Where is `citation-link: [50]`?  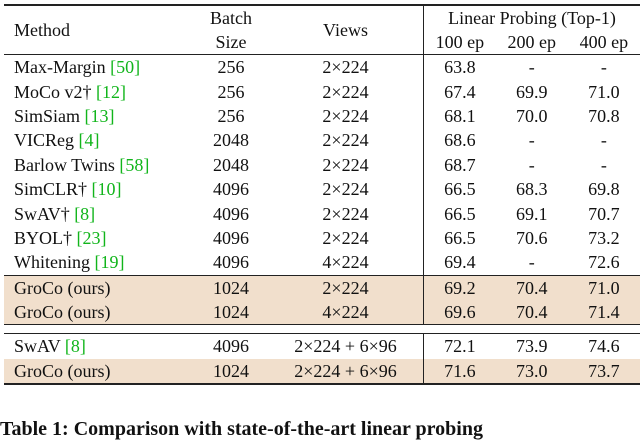 citation-link: [50] is located at coordinates (125, 67).